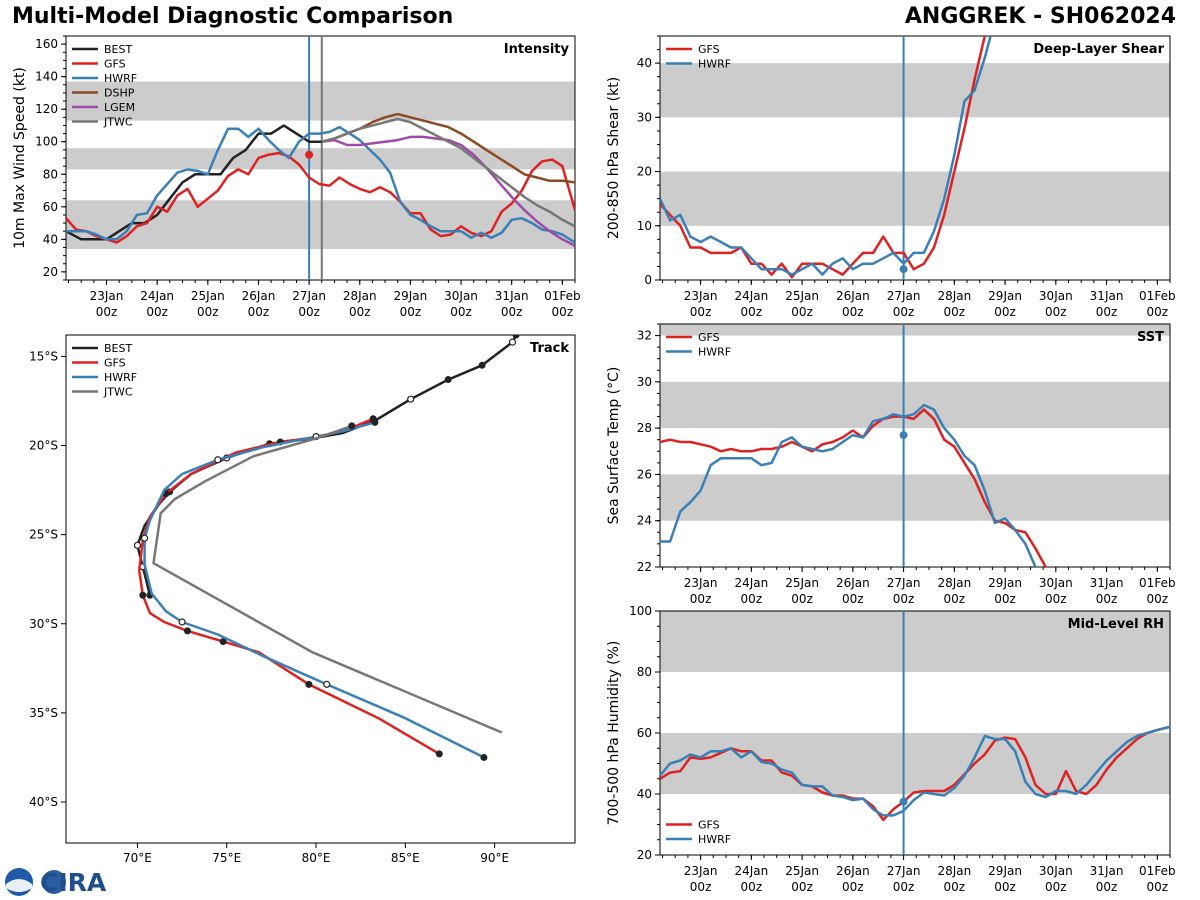 This screenshot has width=1200, height=900. Describe the element at coordinates (46, 44) in the screenshot. I see `y-tick-label: 160` at that location.